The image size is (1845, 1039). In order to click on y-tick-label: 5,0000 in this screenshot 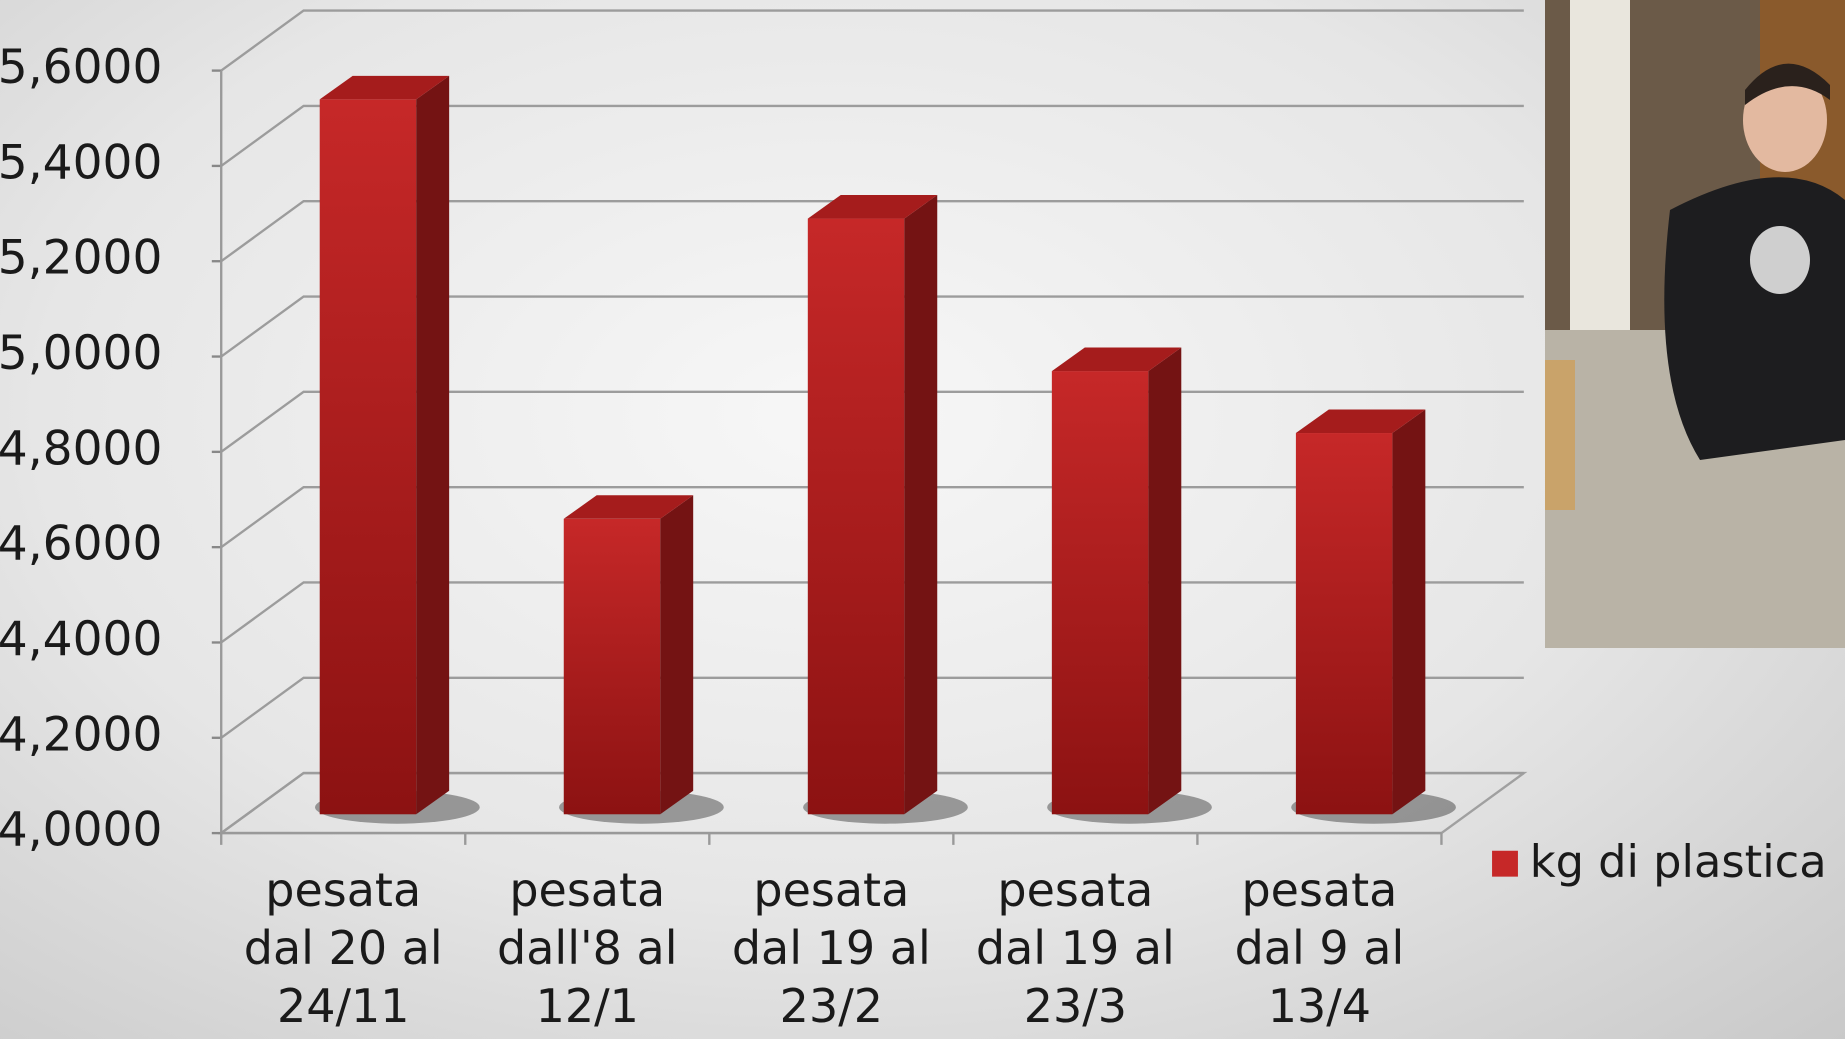, I will do `click(81, 353)`.